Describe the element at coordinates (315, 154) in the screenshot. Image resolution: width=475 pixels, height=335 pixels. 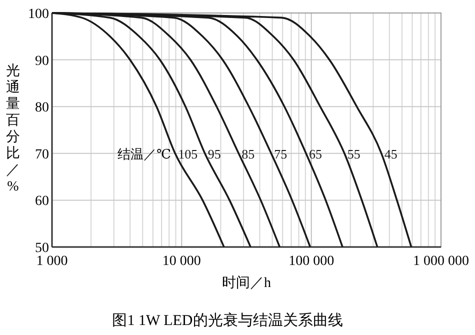
I see `series-label: 65` at that location.